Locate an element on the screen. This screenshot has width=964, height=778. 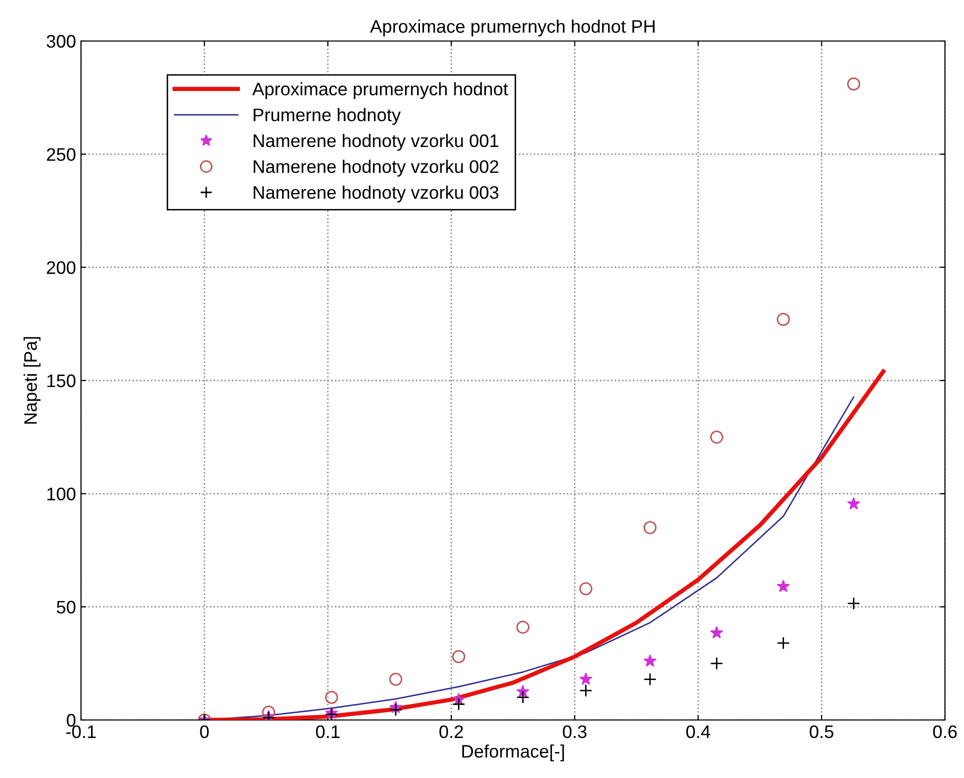
legend-label: Prumerne hodnoty is located at coordinates (327, 116).